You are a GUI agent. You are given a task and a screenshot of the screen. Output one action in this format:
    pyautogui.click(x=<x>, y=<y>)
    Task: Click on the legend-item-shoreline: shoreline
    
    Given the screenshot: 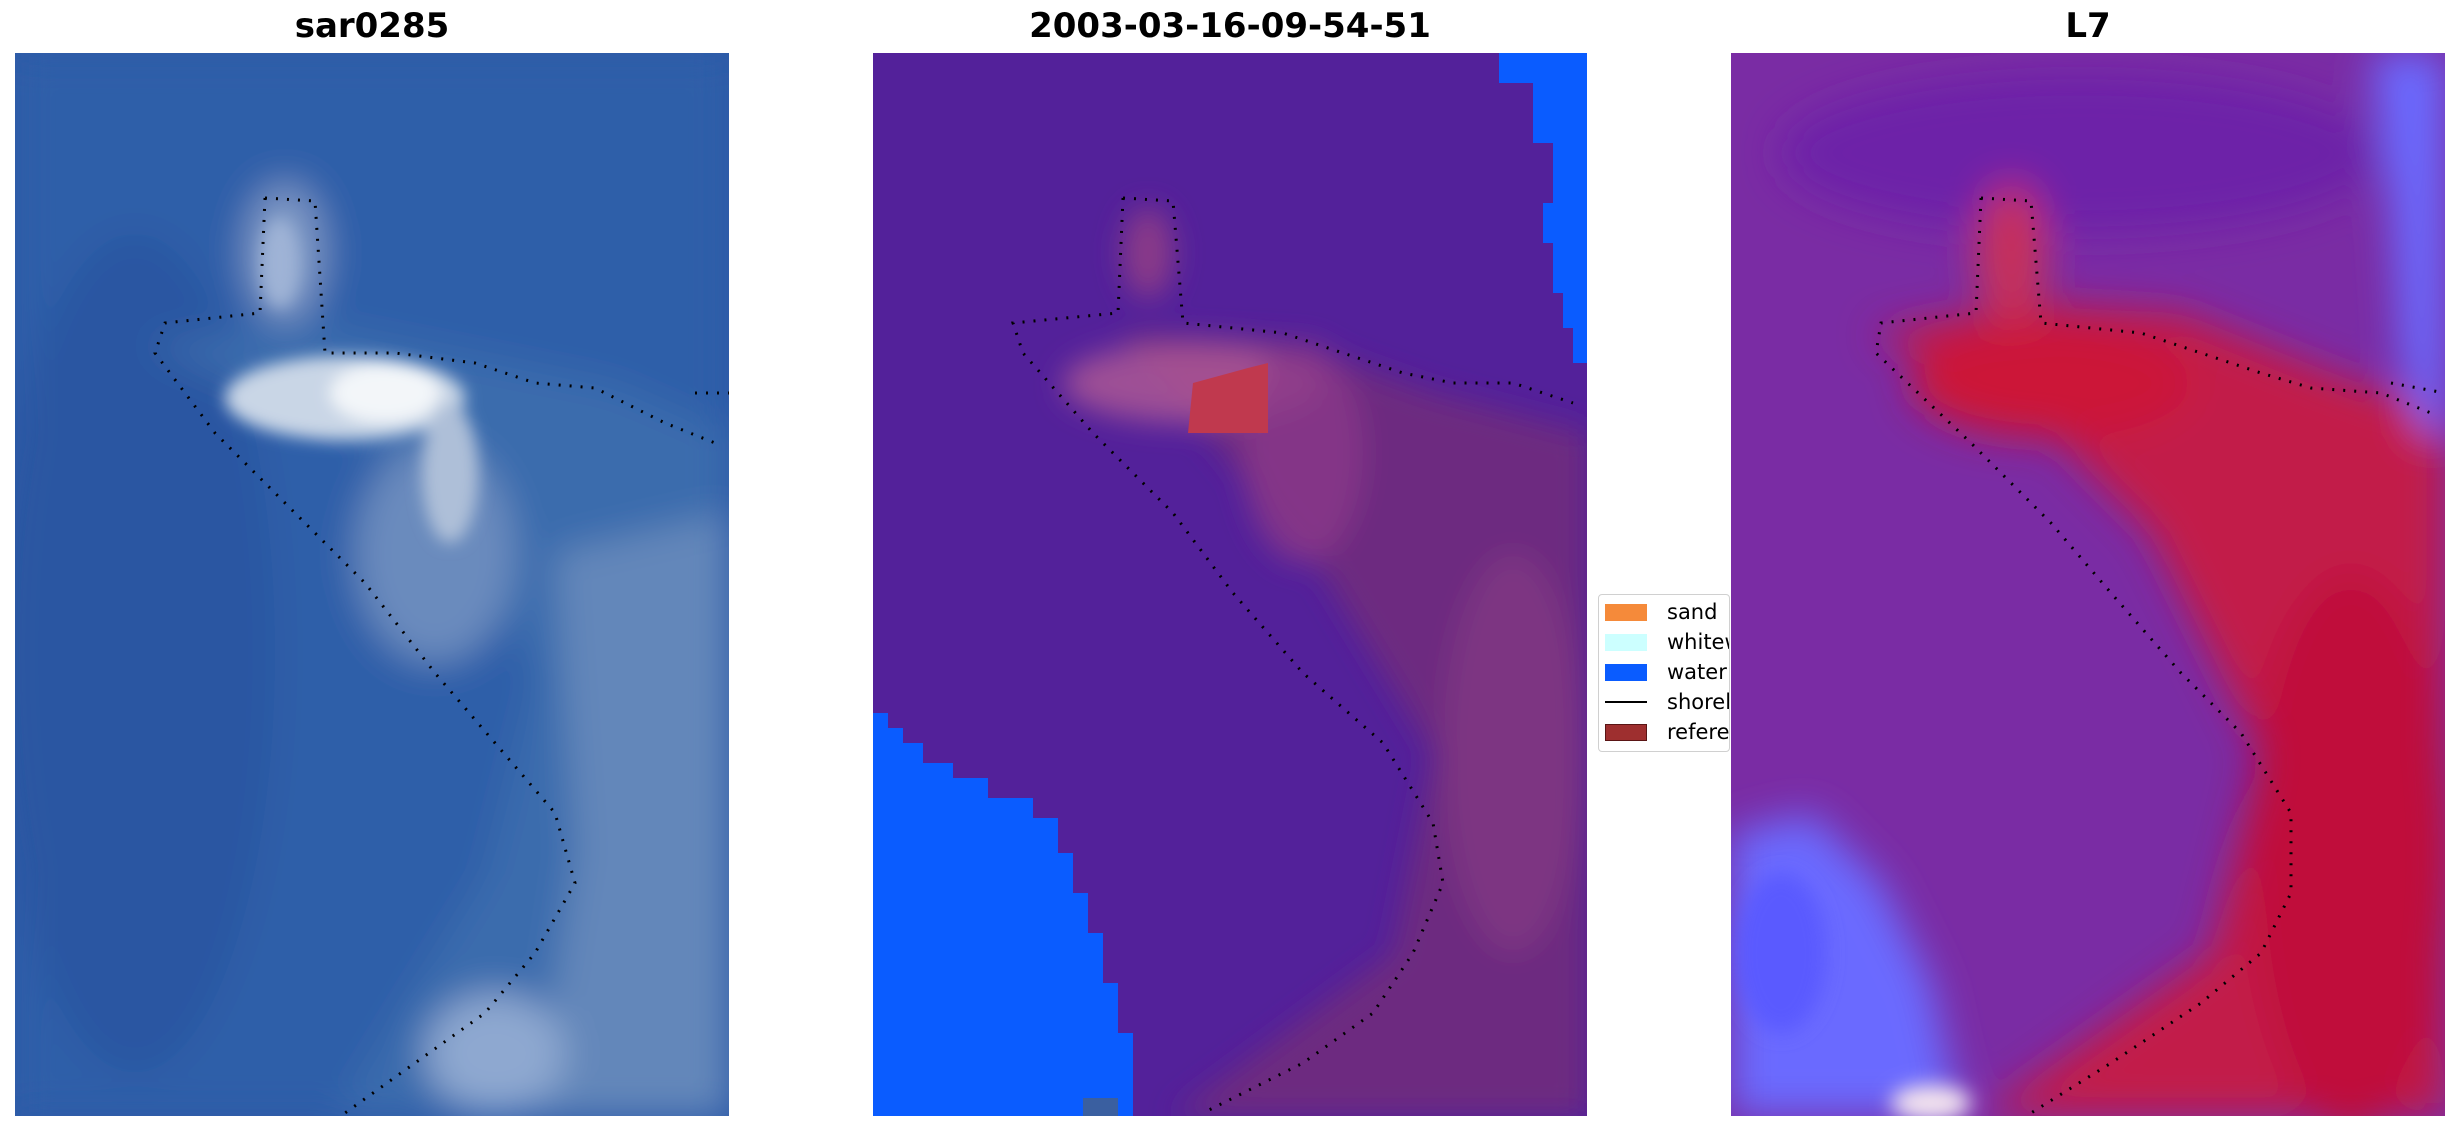 What is the action you would take?
    pyautogui.click(x=1667, y=702)
    